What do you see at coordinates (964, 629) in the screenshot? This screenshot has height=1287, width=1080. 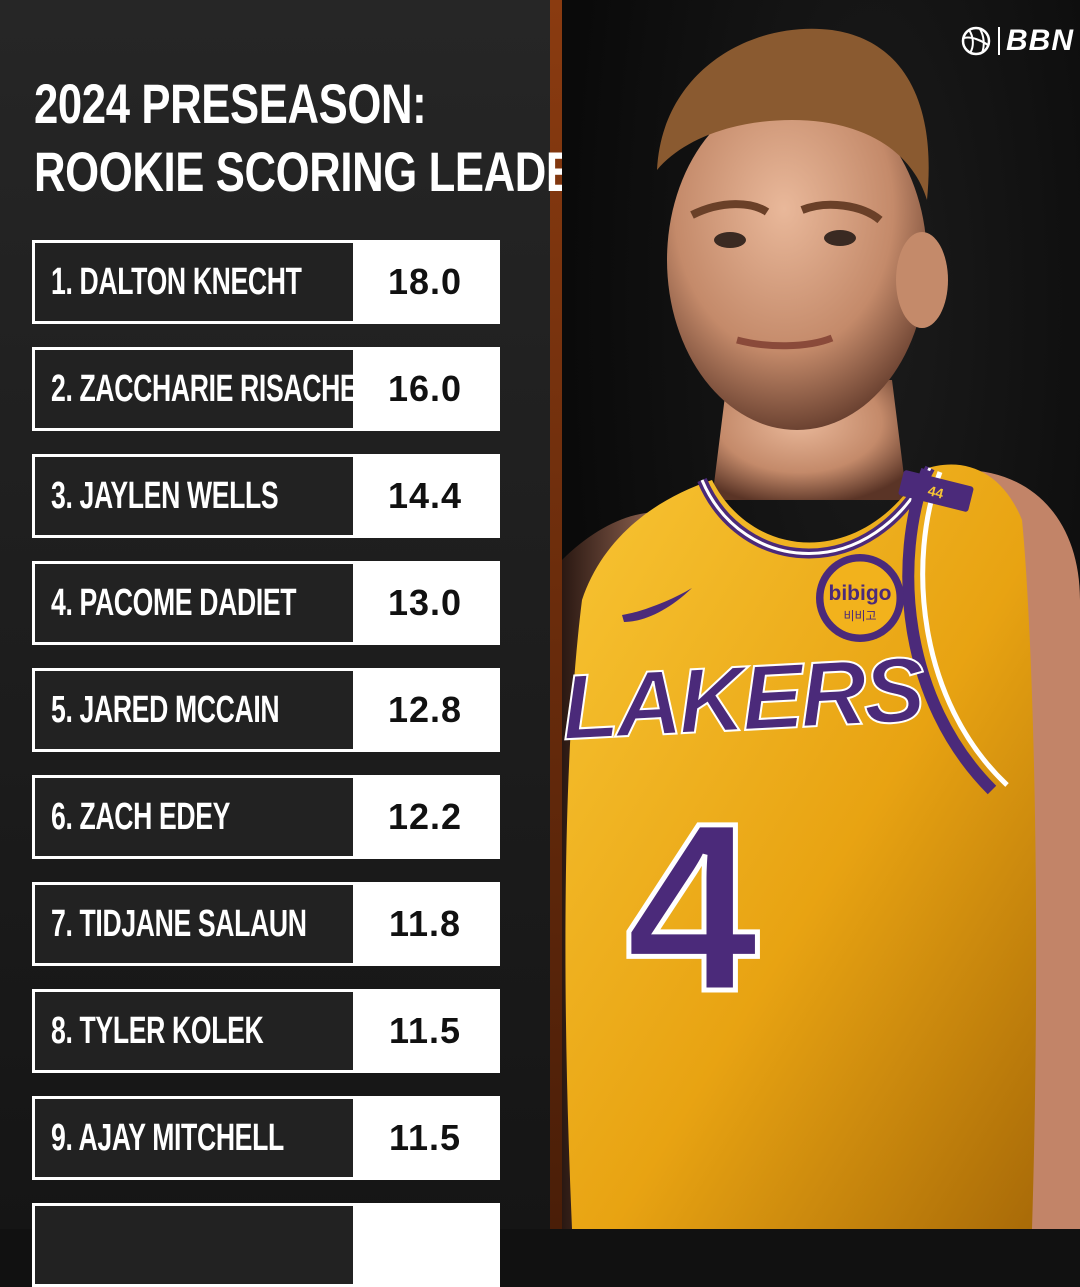 I see `armhole-trim-white` at bounding box center [964, 629].